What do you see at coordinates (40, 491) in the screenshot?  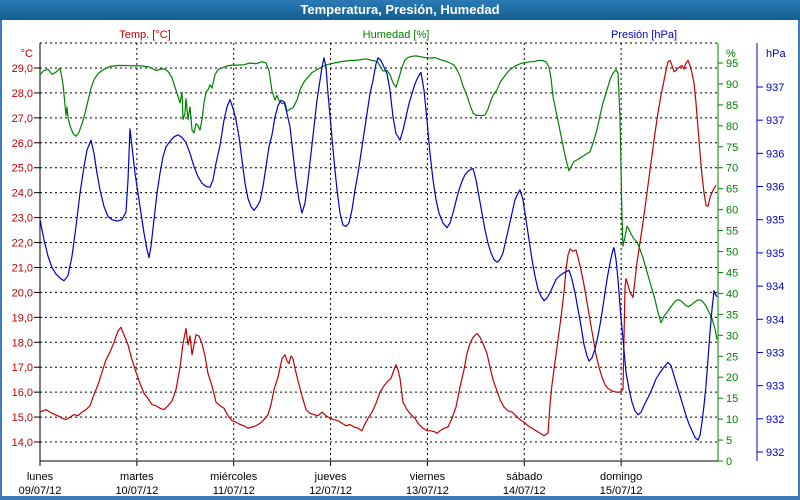 I see `day-date-label: 09/07/12` at bounding box center [40, 491].